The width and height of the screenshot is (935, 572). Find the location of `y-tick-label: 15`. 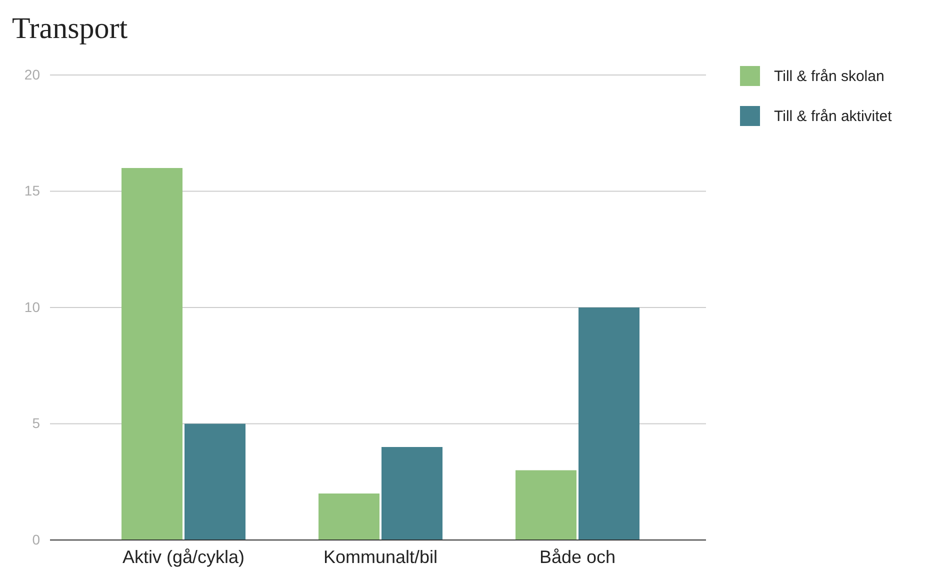

y-tick-label: 15 is located at coordinates (32, 190).